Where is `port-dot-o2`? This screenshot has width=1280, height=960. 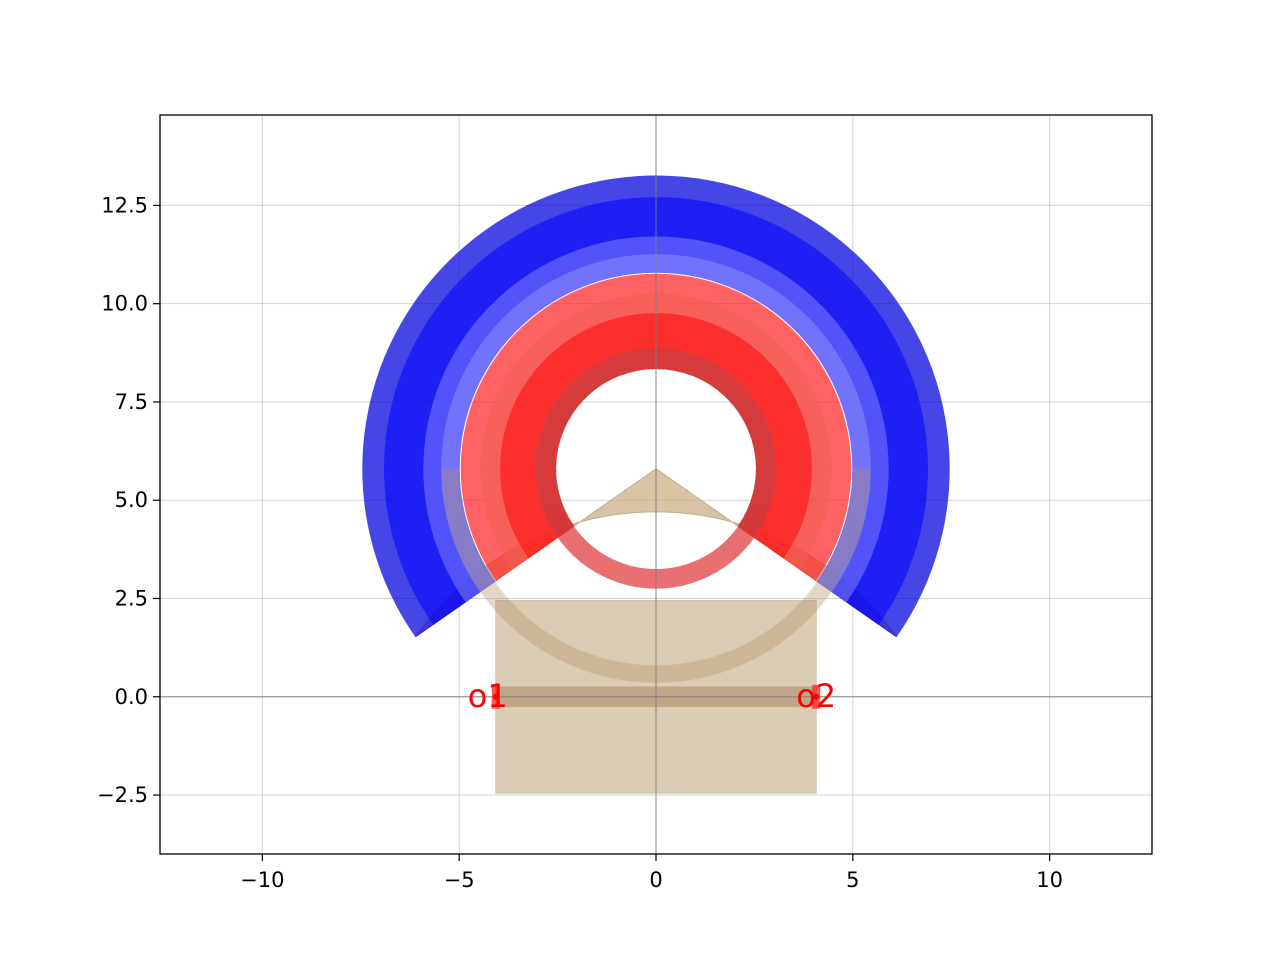 port-dot-o2 is located at coordinates (816, 696).